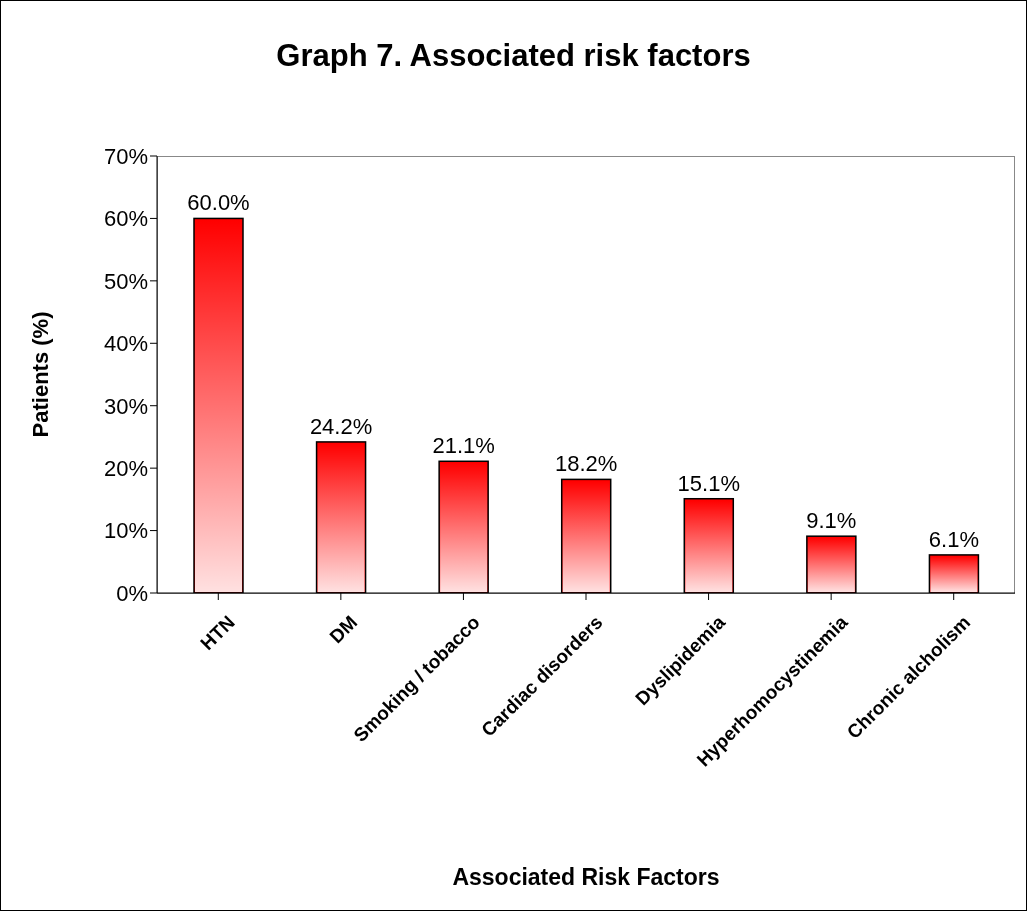 The height and width of the screenshot is (911, 1027). I want to click on data-label: 18.2%, so click(586, 464).